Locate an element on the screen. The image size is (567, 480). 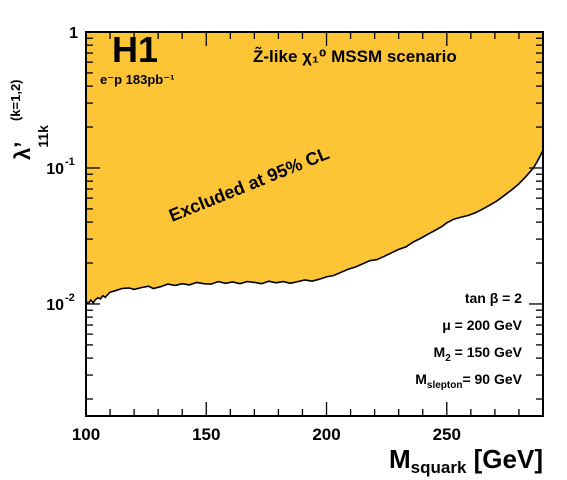
parameter-line: μ = 200 GeV is located at coordinates (482, 325).